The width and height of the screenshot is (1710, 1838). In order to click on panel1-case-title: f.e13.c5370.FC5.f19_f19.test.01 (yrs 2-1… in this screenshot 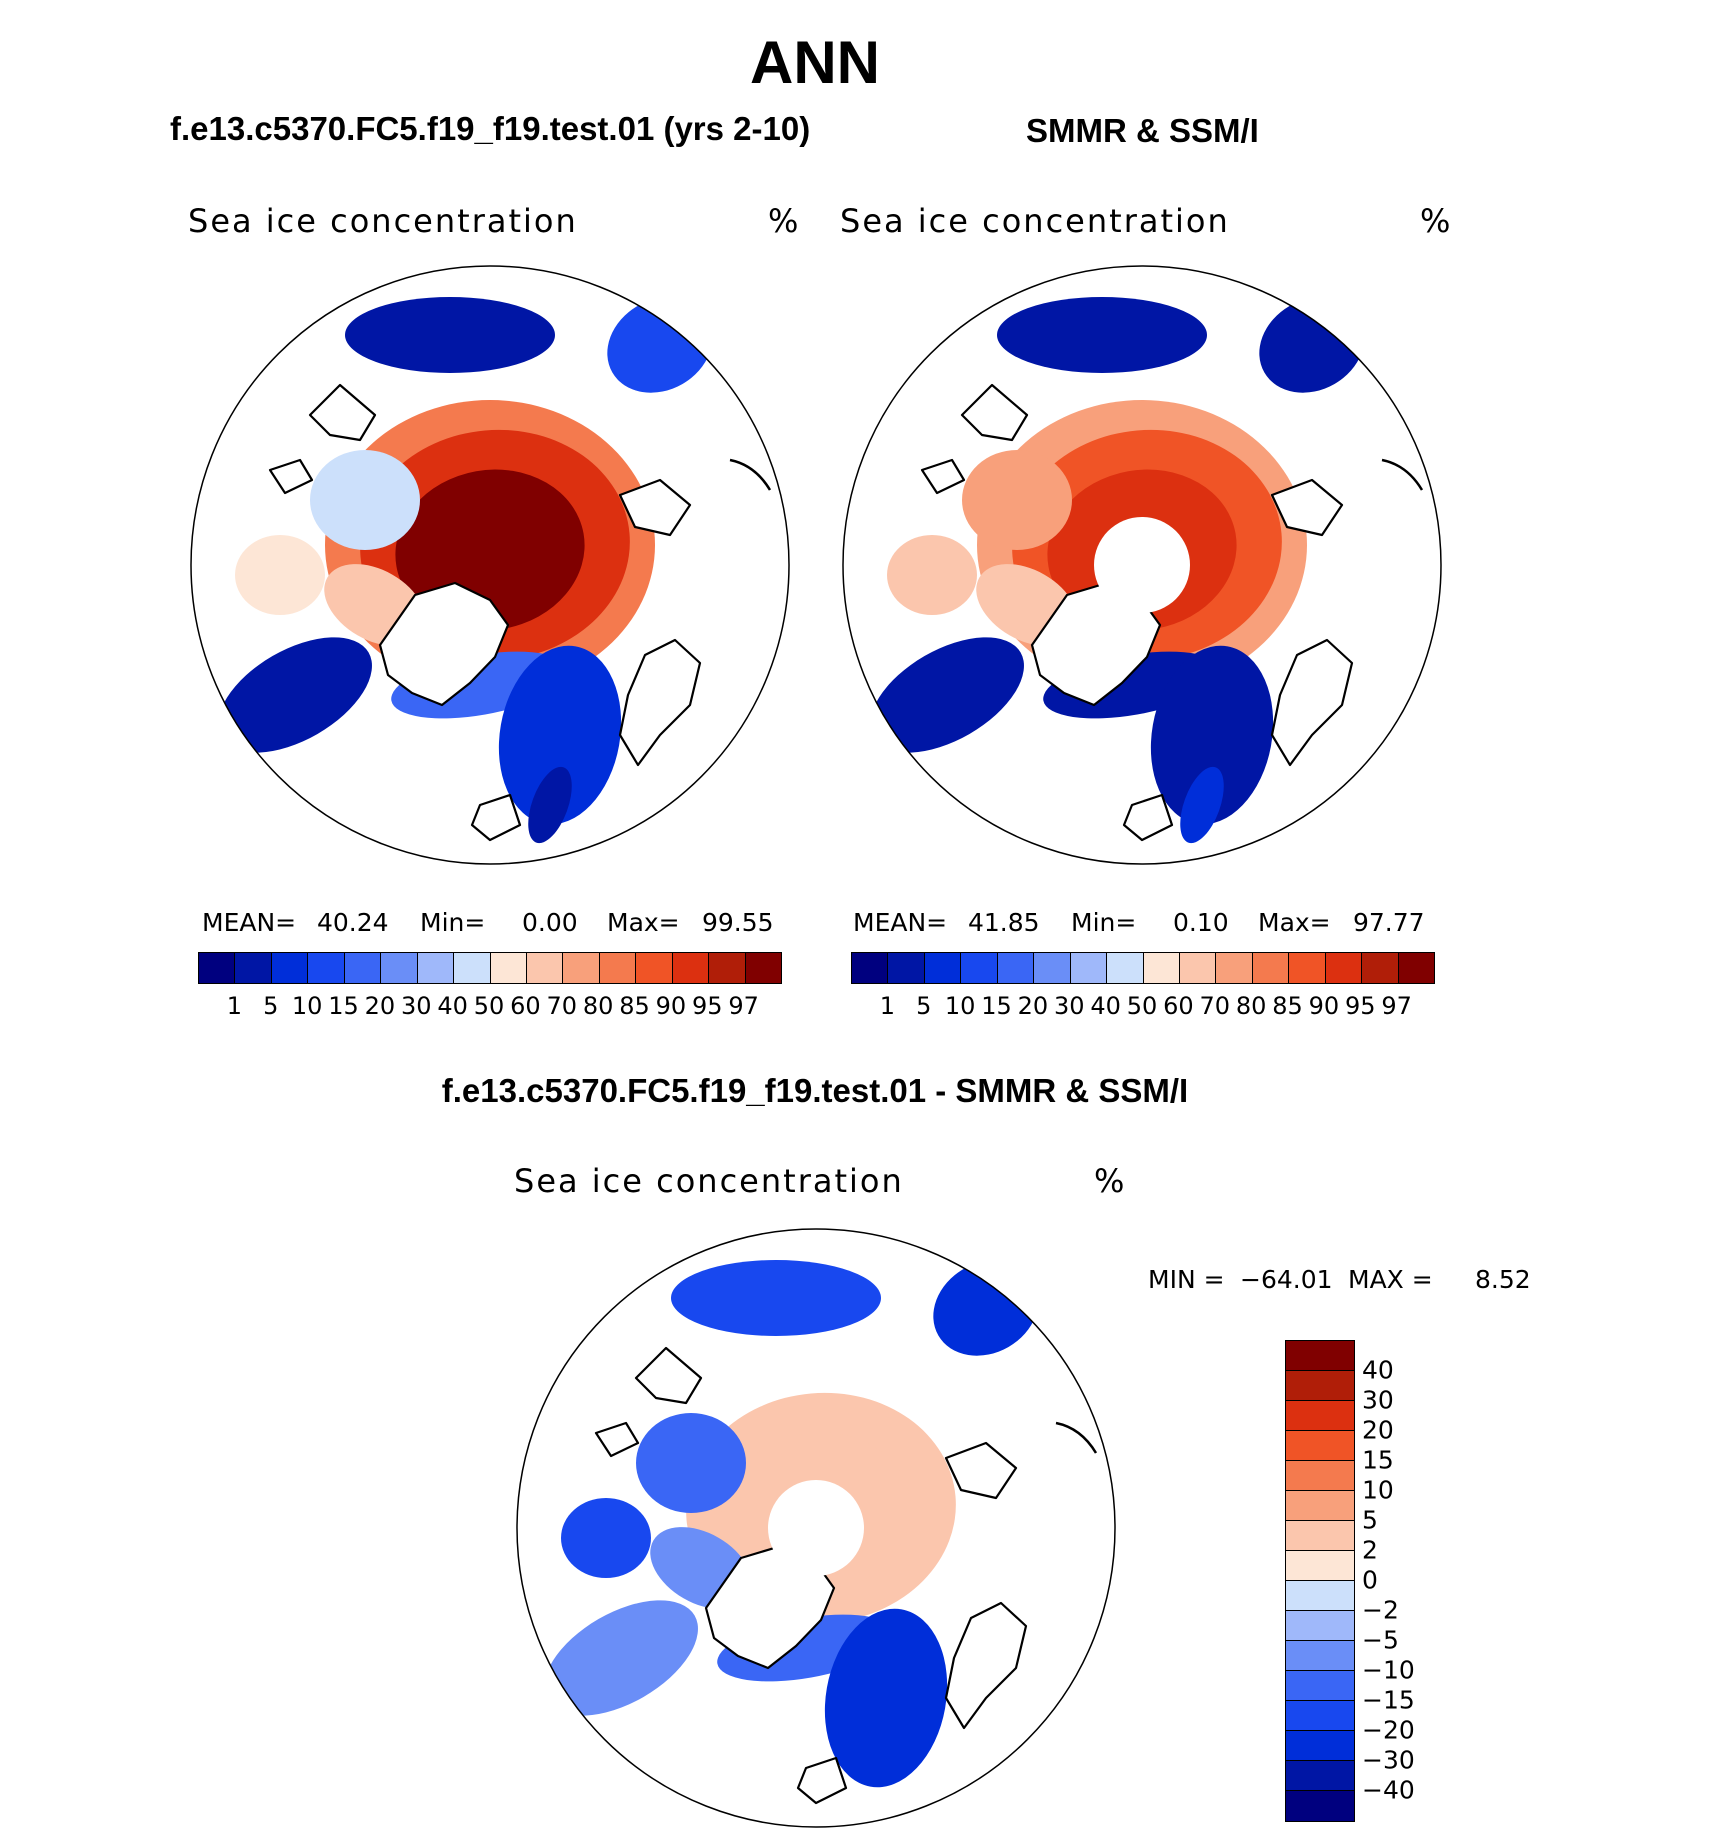, I will do `click(490, 128)`.